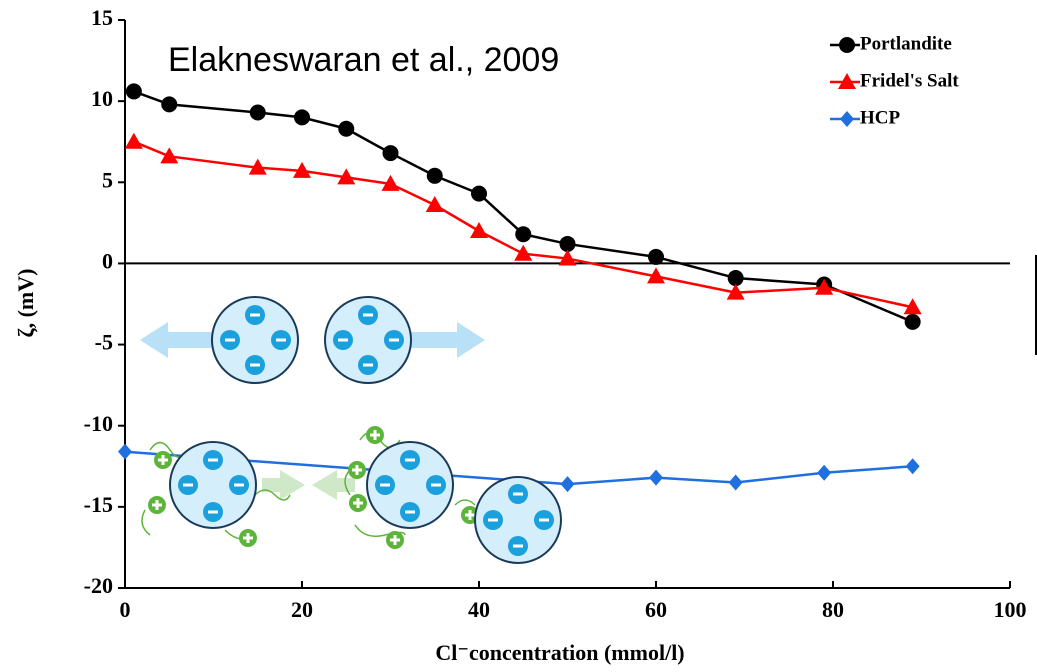 This screenshot has width=1037, height=672. I want to click on x-tick-label: 20, so click(302, 609).